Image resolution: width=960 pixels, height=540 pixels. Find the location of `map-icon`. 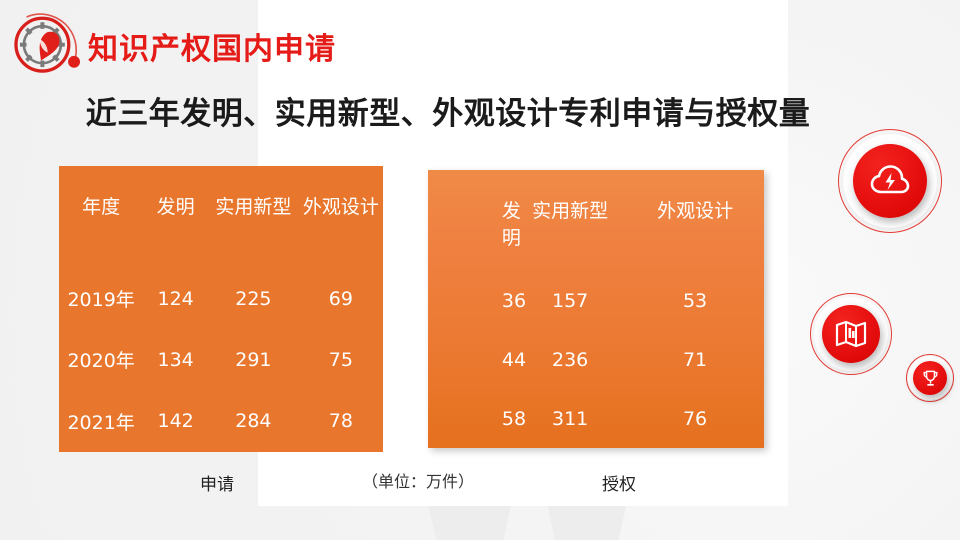

map-icon is located at coordinates (851, 334).